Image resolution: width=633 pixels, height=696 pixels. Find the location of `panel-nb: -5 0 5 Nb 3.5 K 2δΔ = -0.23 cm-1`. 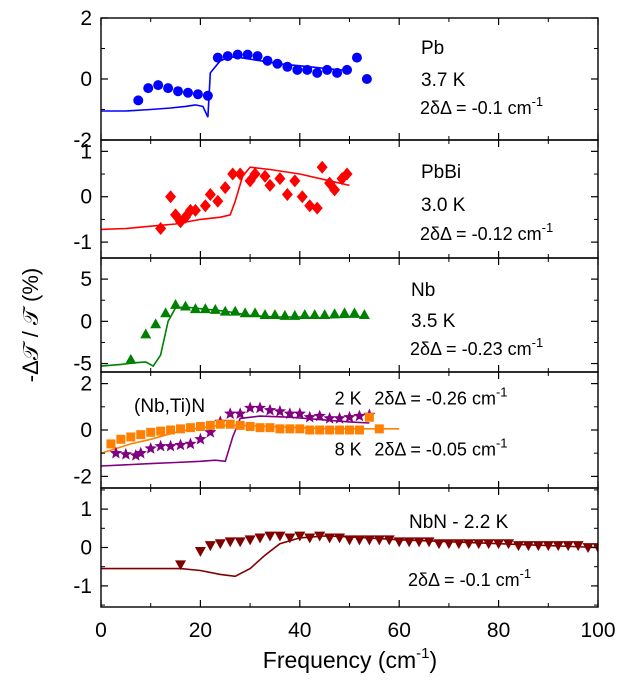

panel-nb: -5 0 5 Nb 3.5 K 2δΔ = -0.23 cm-1 is located at coordinates (336, 316).